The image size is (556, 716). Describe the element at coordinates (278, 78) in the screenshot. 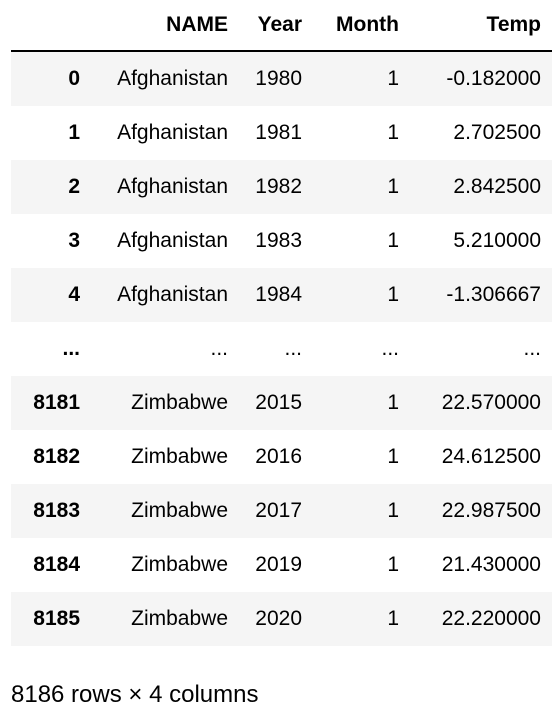

I see `cell-year: 1980` at that location.